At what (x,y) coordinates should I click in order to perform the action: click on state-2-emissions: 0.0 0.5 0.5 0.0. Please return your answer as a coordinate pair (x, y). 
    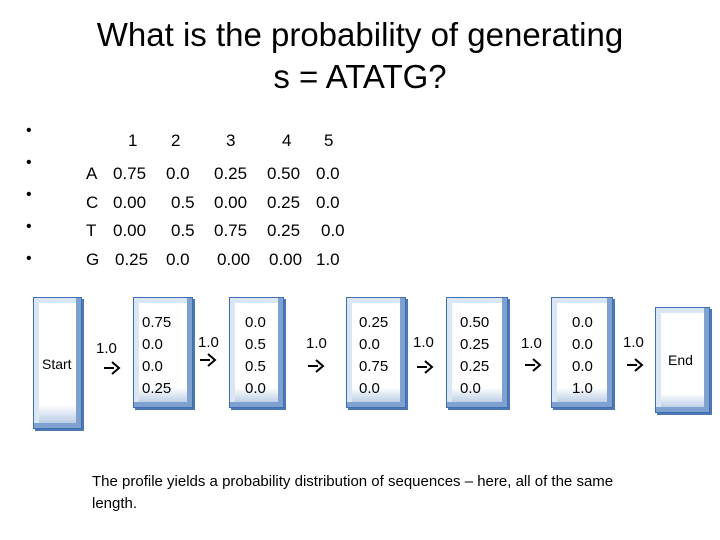
    Looking at the image, I should click on (255, 356).